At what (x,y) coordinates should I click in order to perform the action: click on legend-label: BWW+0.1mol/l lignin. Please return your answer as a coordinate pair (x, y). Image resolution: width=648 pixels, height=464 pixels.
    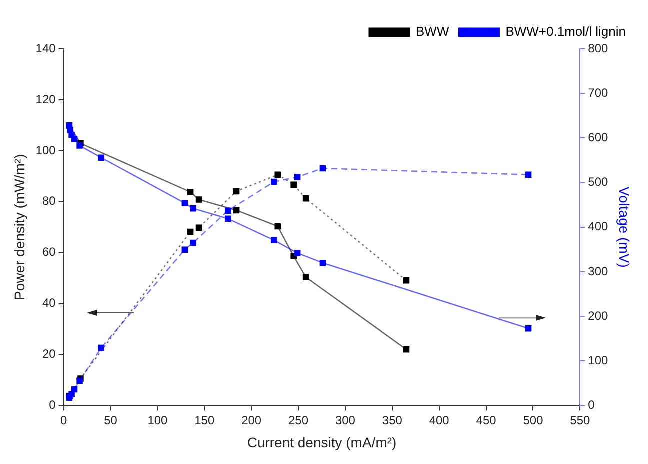
    Looking at the image, I should click on (566, 32).